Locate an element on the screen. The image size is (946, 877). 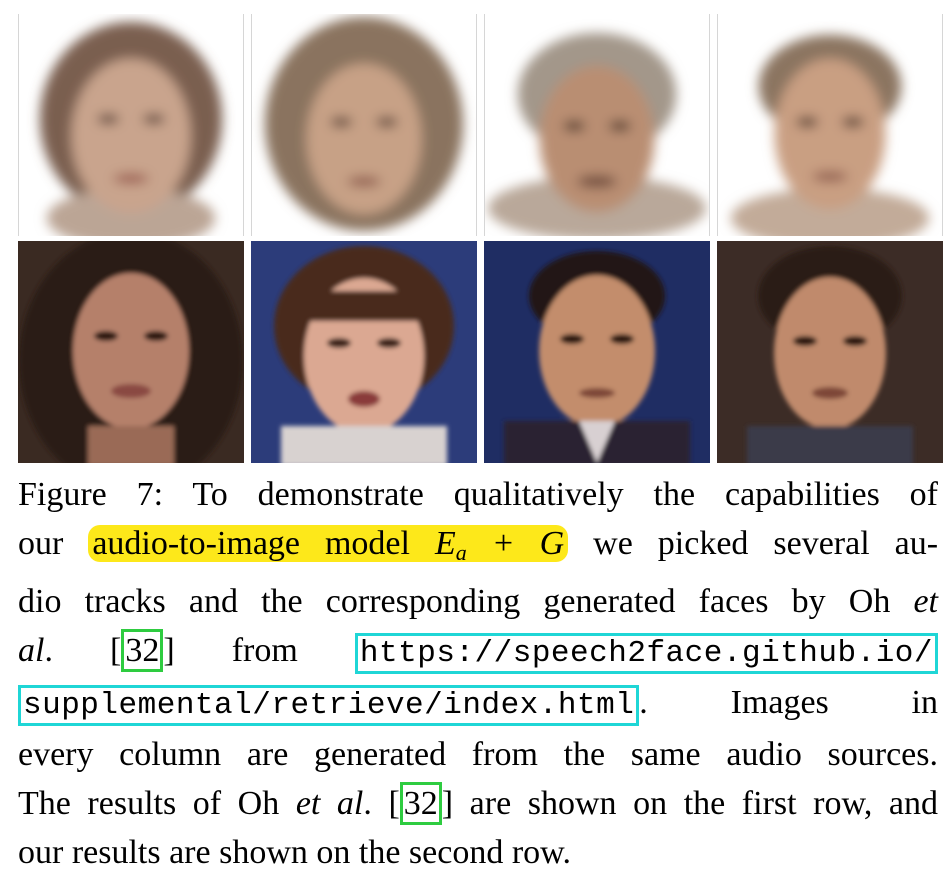
math-E: E is located at coordinates (445, 543).